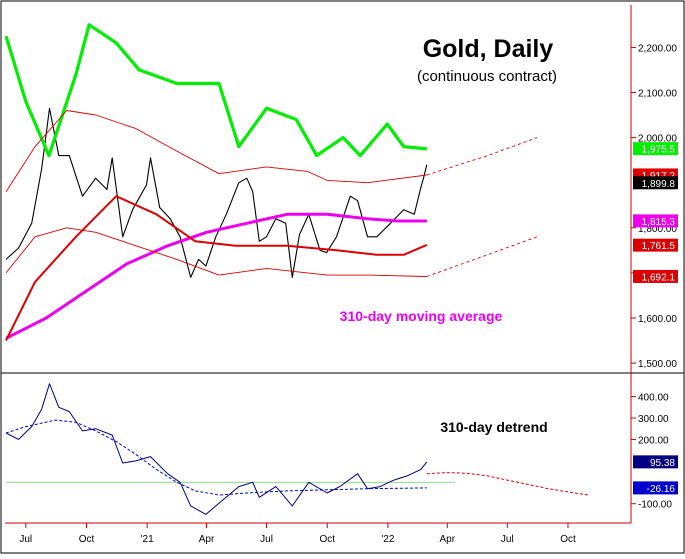 The image size is (685, 559). What do you see at coordinates (657, 229) in the screenshot?
I see `y-tick-label: 1,800.00` at bounding box center [657, 229].